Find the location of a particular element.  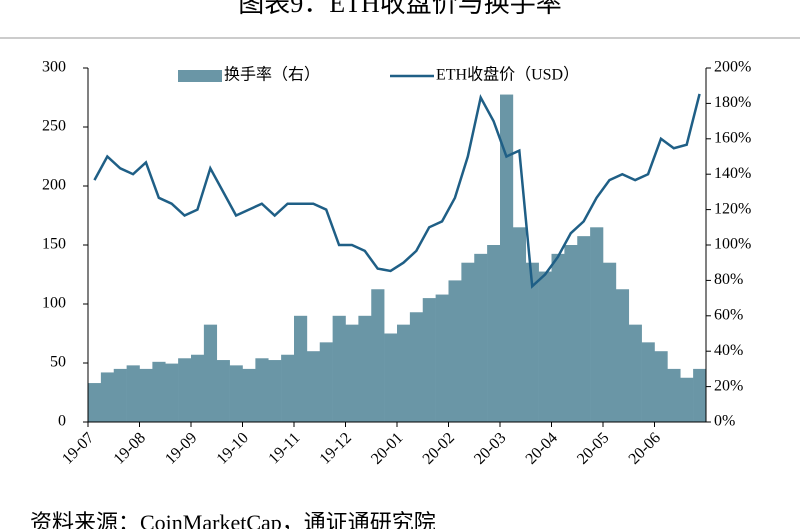

x-tick-label: 20-01 is located at coordinates (387, 448).